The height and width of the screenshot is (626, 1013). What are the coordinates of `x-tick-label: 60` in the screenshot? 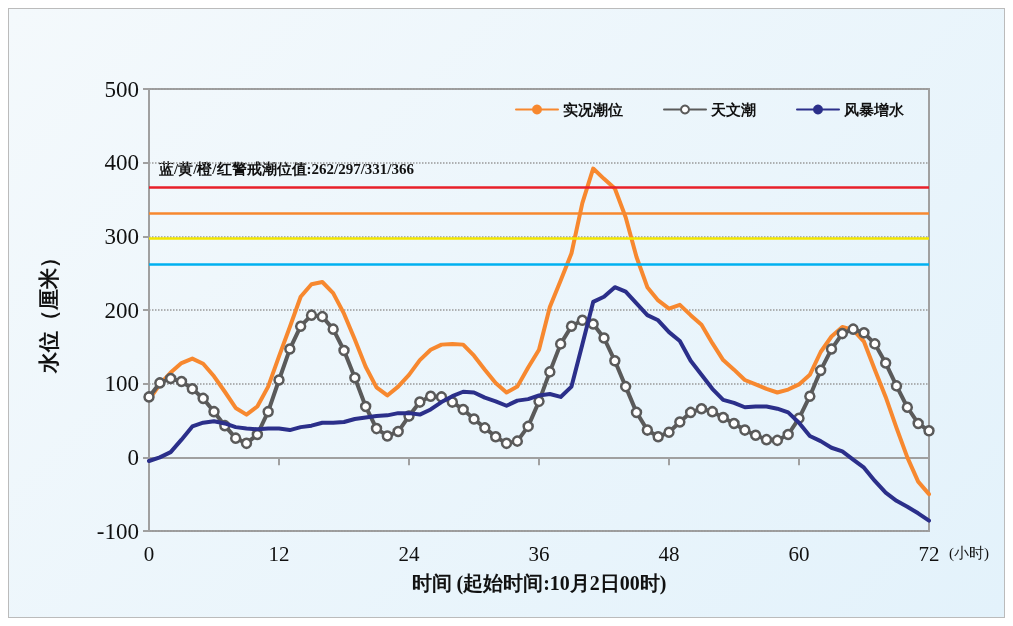 It's located at (799, 553).